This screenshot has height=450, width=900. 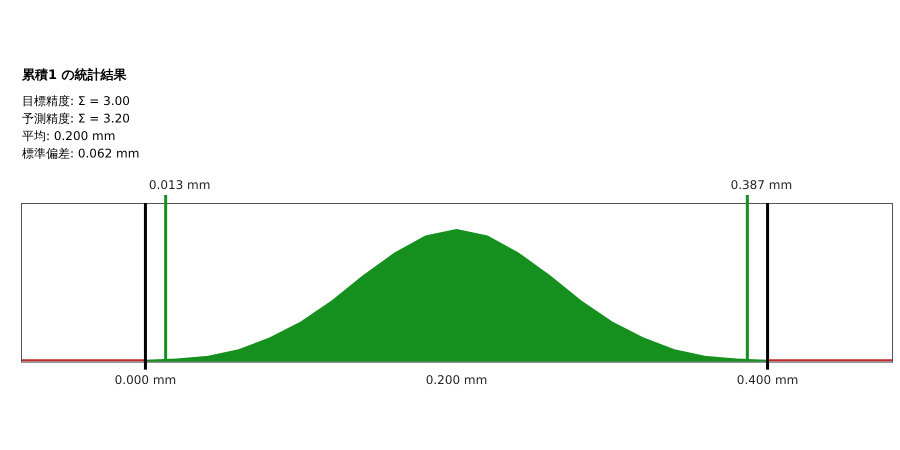 I want to click on text: 目標精度: Σ = 3.00, so click(x=76, y=101).